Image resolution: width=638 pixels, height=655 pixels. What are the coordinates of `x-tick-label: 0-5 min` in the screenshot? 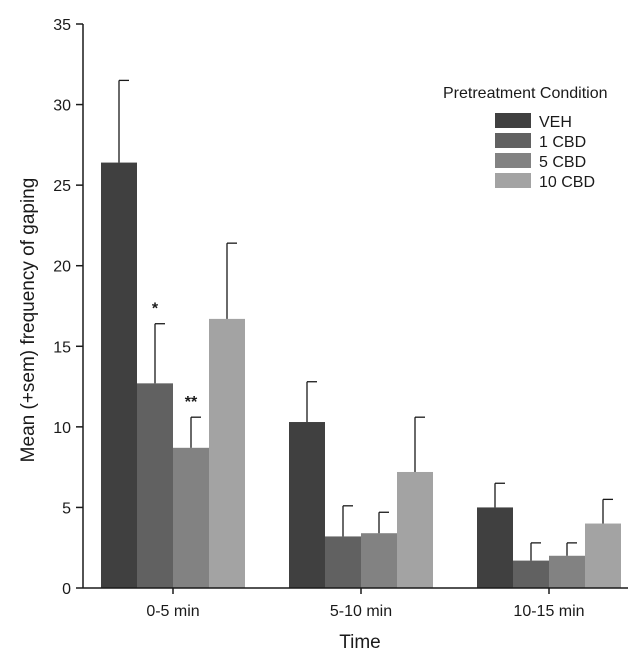 It's located at (172, 611).